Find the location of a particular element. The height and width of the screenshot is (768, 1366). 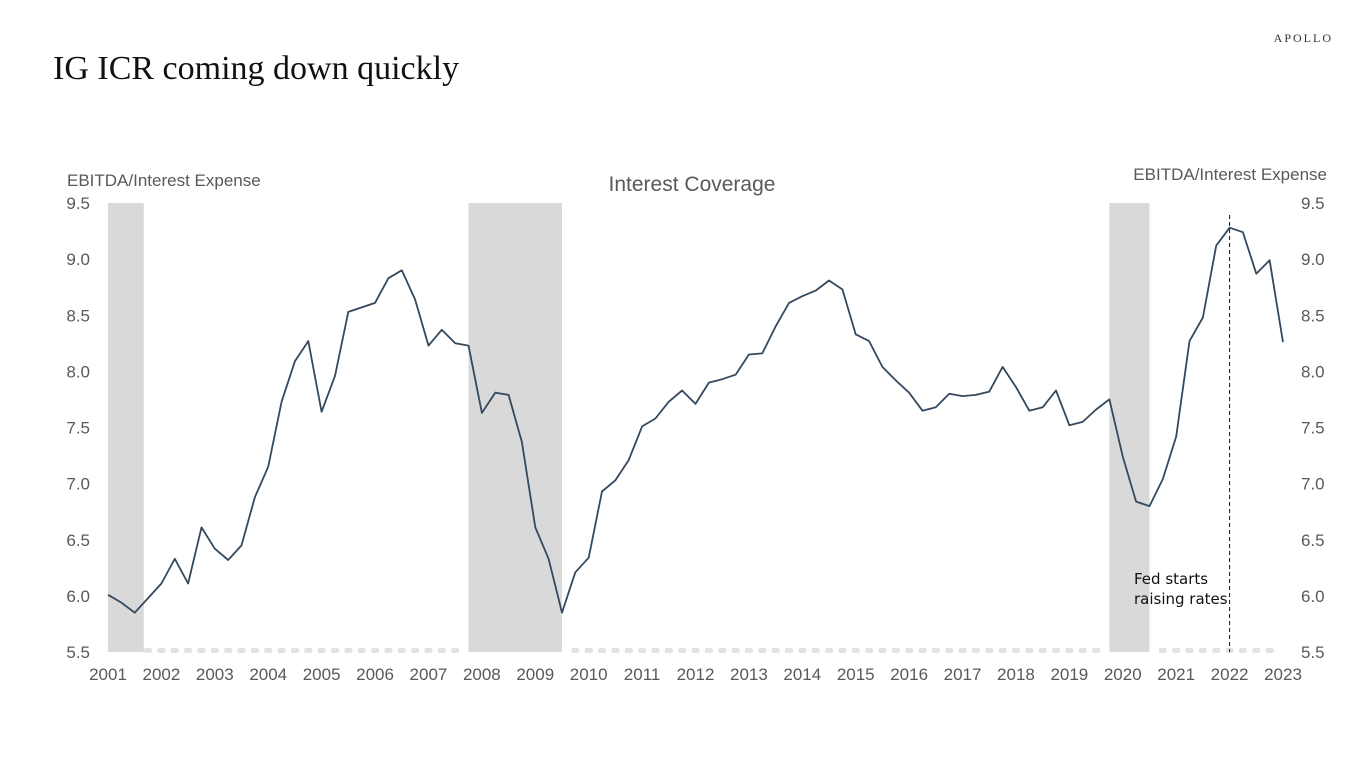

x-tick: 2008 is located at coordinates (482, 674).